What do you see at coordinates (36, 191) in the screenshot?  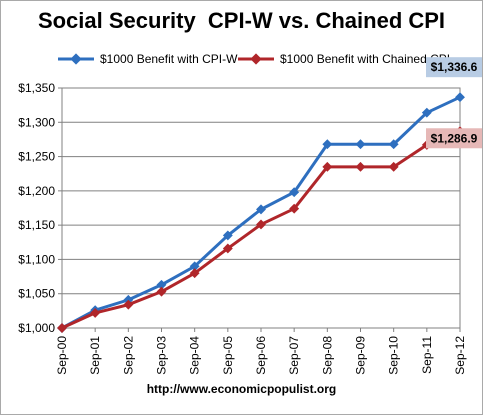 I see `y-tick-label: $1,200` at bounding box center [36, 191].